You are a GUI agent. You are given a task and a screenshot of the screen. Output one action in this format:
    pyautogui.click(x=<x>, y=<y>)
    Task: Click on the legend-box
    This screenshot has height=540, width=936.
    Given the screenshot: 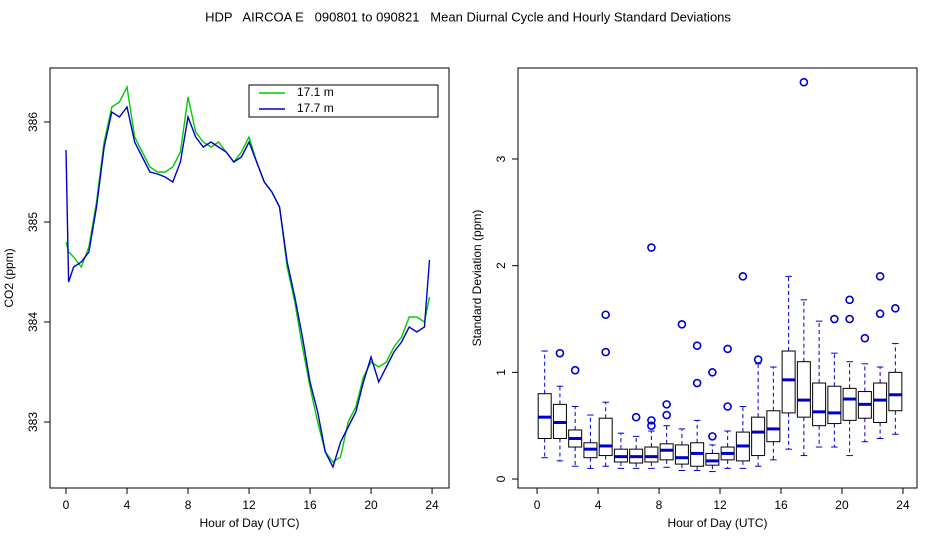 What is the action you would take?
    pyautogui.click(x=343, y=101)
    